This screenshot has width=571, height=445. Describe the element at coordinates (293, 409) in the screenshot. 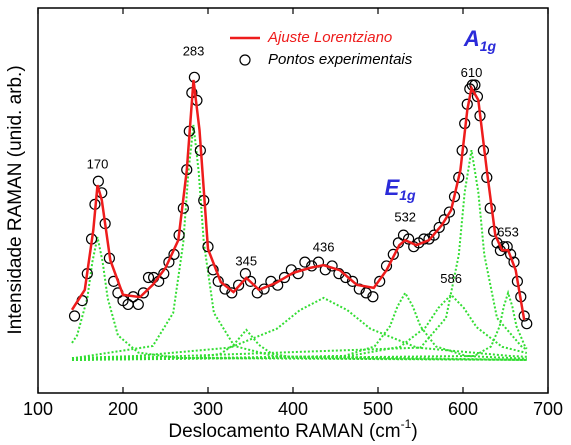

I see `x-tick-label: 400` at that location.